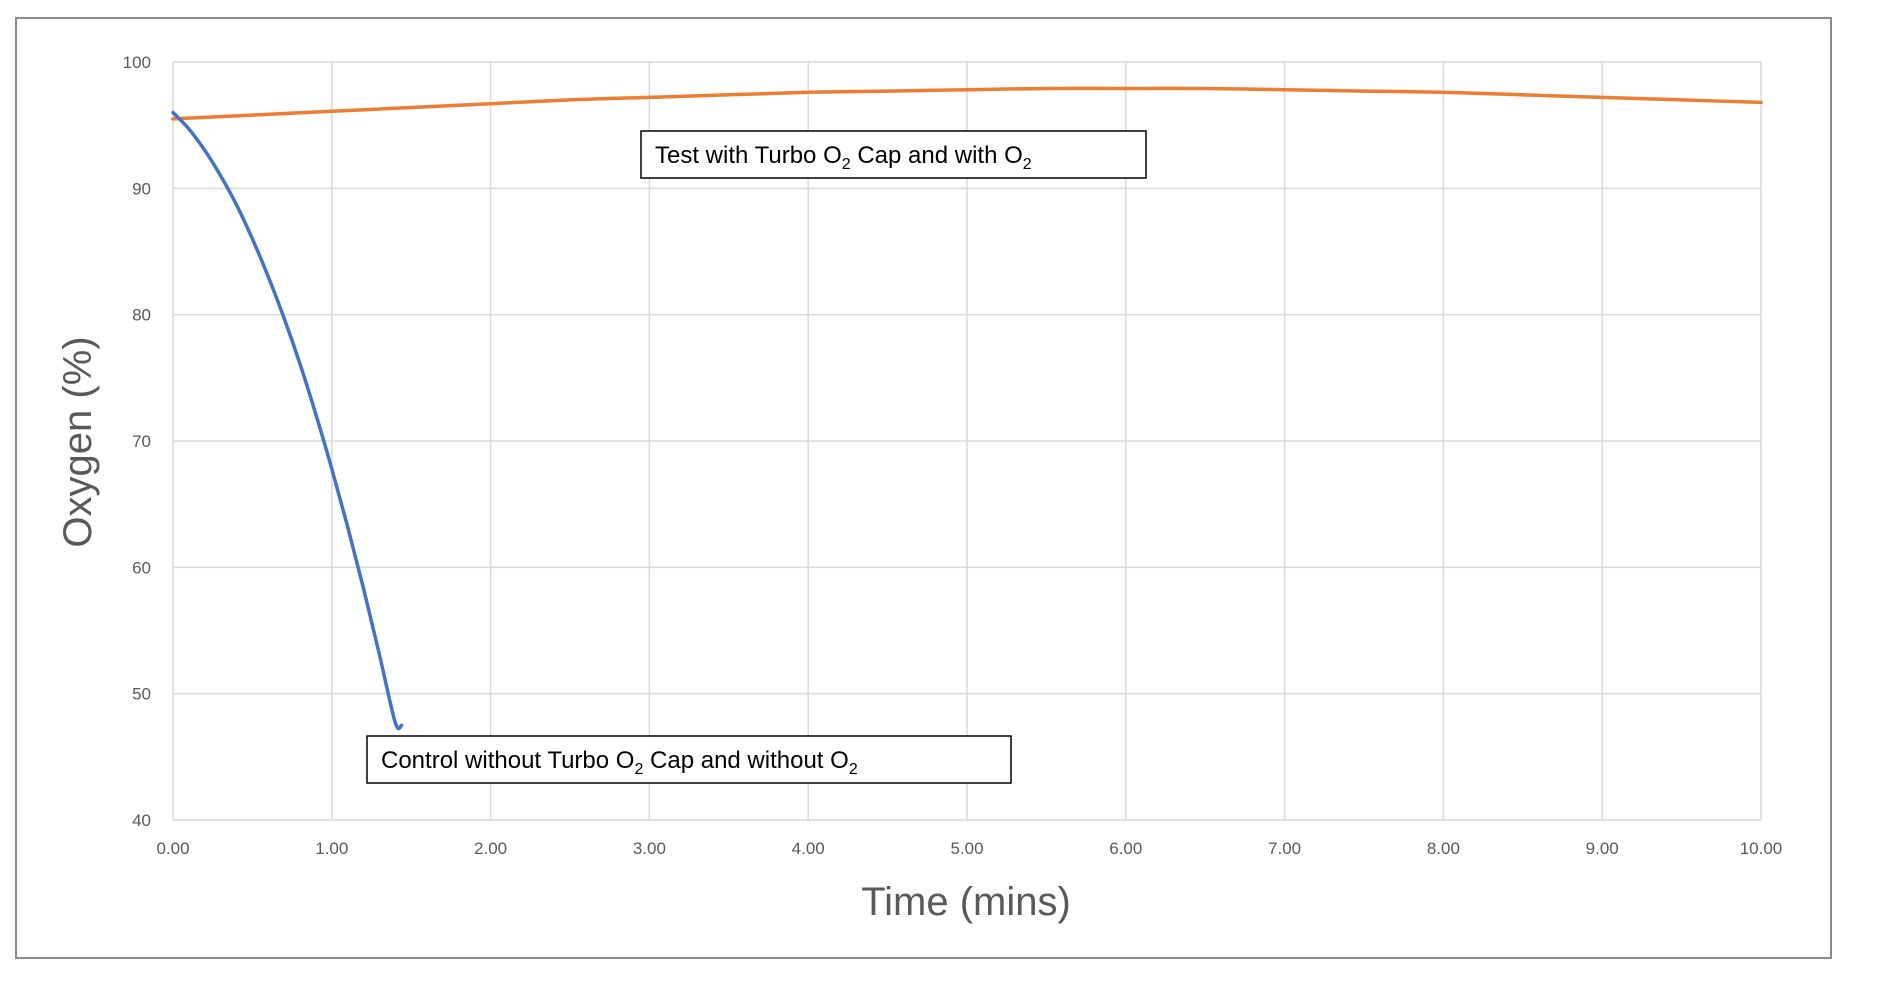 This screenshot has width=1877, height=982. I want to click on y-tick-label: 80, so click(141, 315).